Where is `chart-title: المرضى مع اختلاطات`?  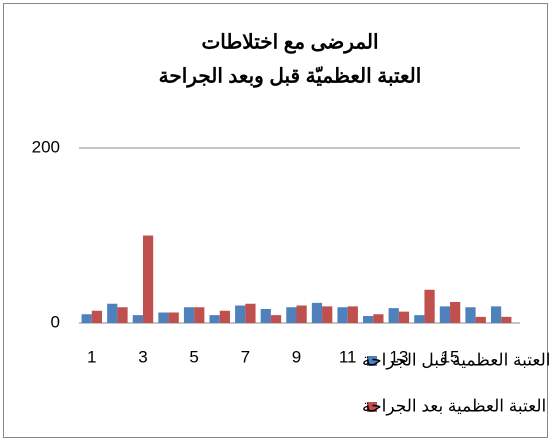
chart-title: المرضى مع اختلاطات is located at coordinates (289, 42).